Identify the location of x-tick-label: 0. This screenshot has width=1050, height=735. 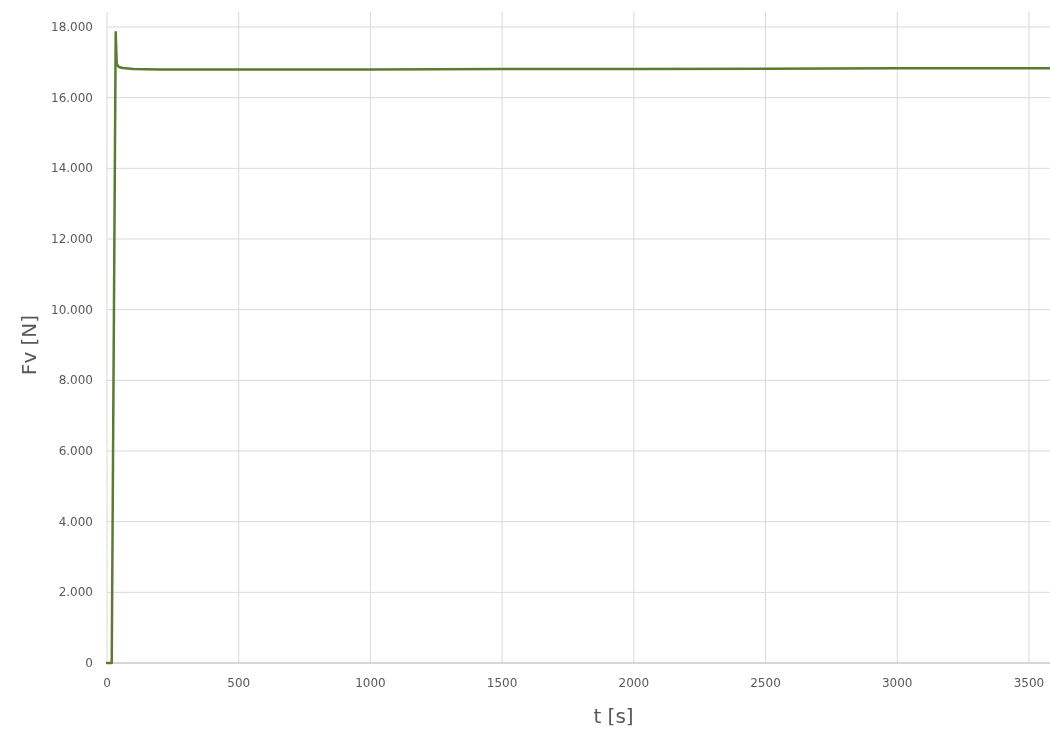
(107, 683).